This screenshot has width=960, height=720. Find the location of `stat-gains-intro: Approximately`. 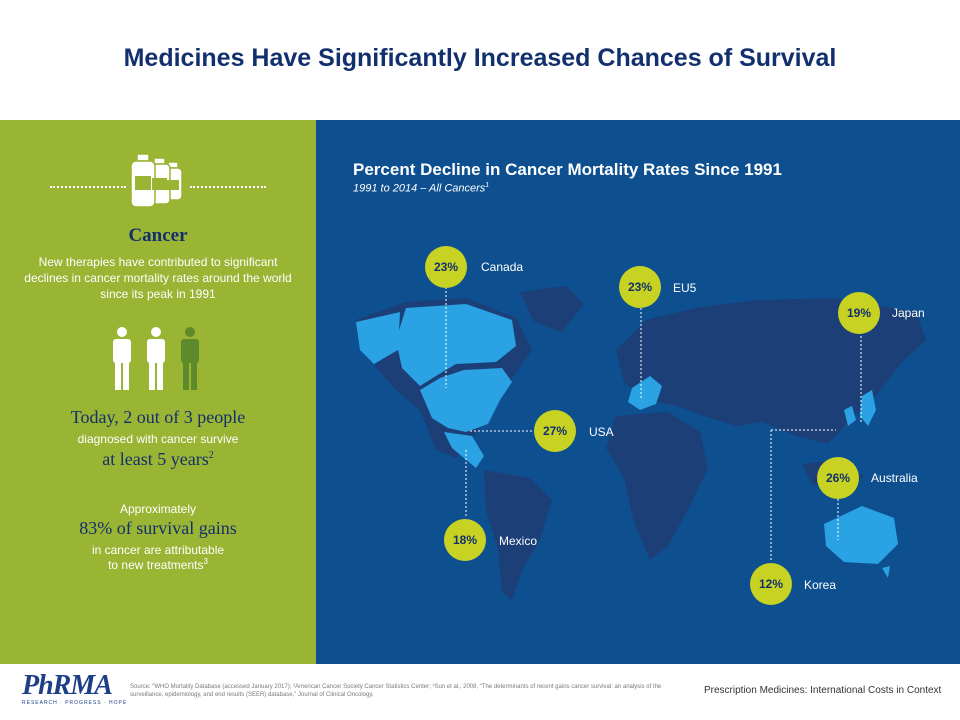

stat-gains-intro: Approximately is located at coordinates (158, 509).